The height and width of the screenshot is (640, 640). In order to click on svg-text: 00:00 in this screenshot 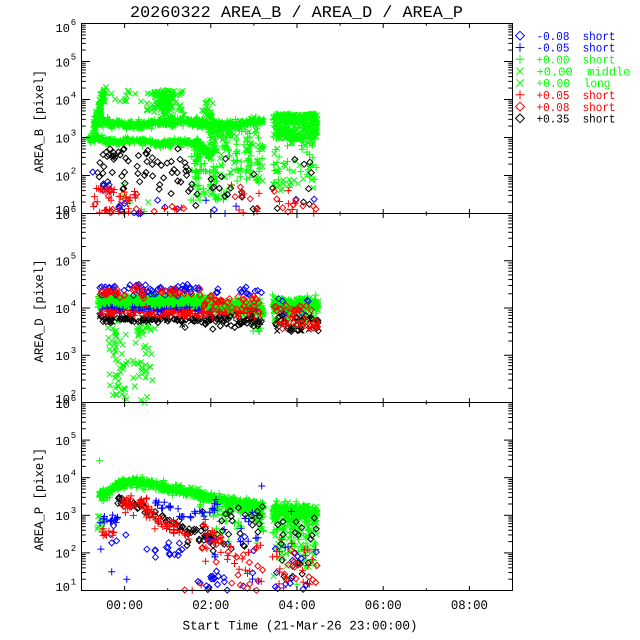, I will do `click(124, 605)`.